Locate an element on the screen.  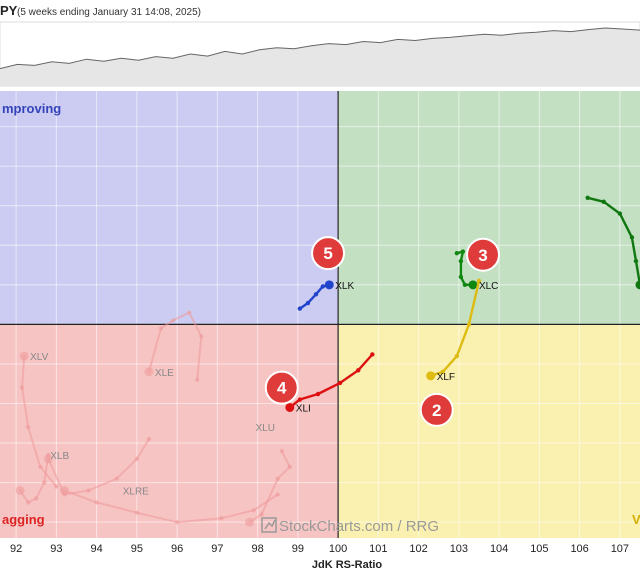
badge-label-5: 5 is located at coordinates (327, 253).